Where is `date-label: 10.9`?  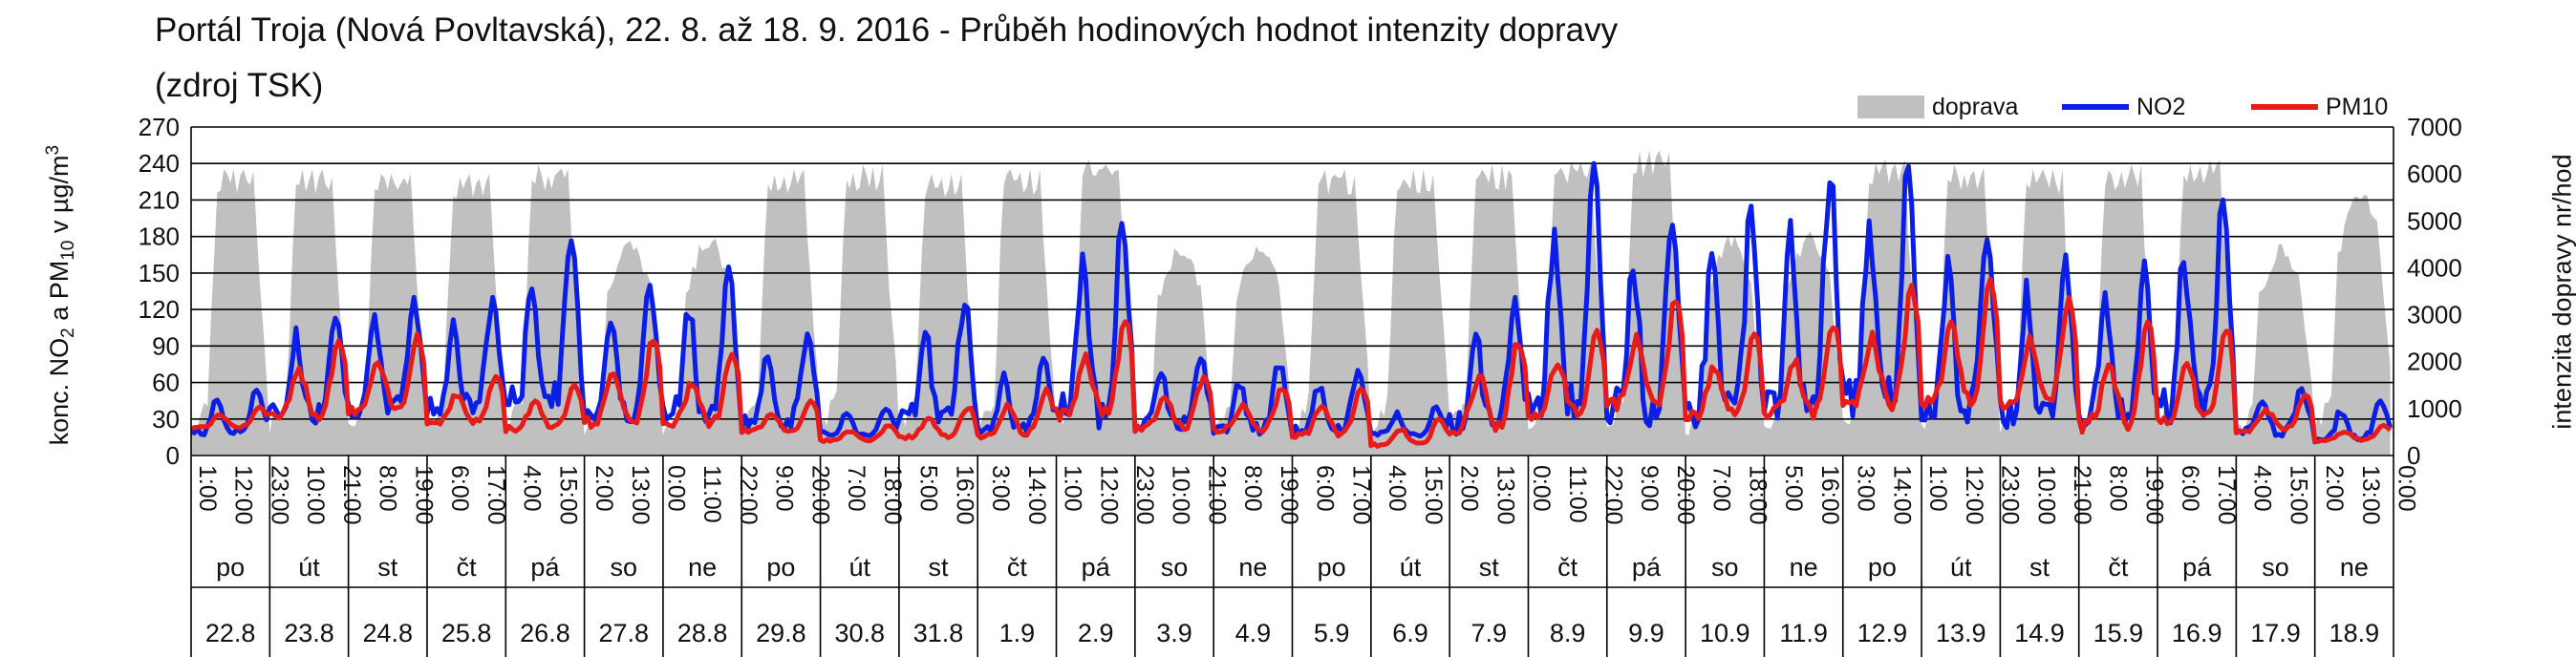
date-label: 10.9 is located at coordinates (1725, 633).